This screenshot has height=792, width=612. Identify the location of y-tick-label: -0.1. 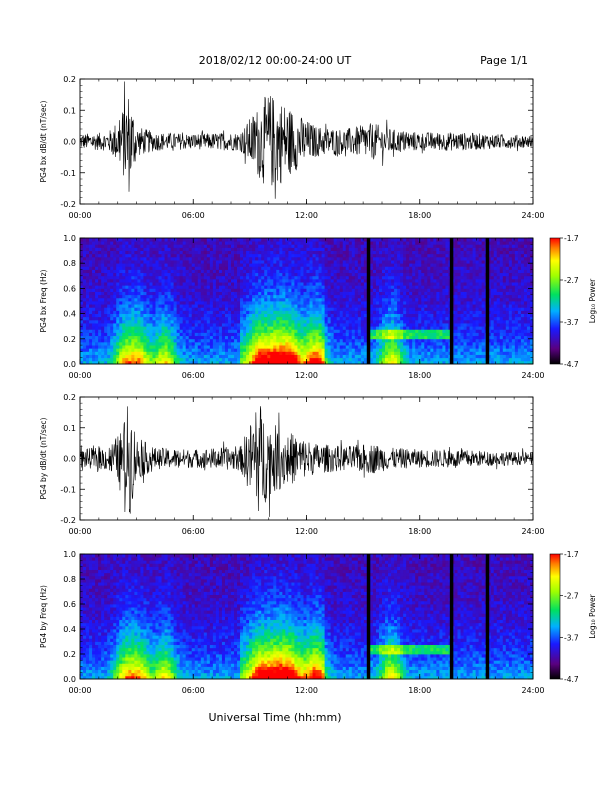
(68, 173).